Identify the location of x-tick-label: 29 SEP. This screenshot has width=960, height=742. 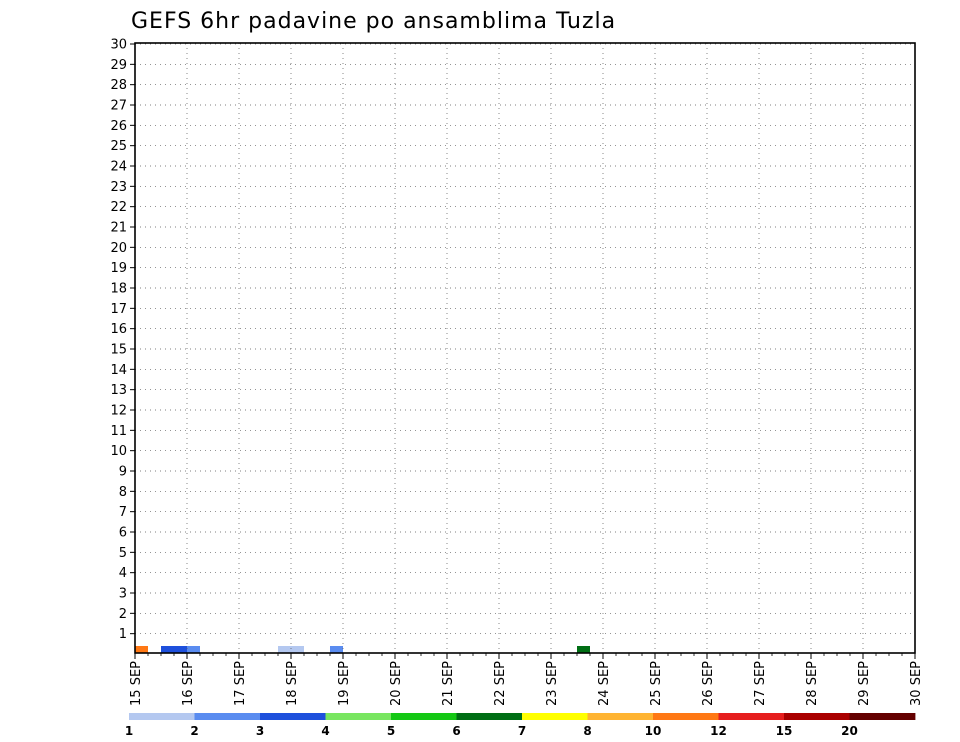
(864, 683).